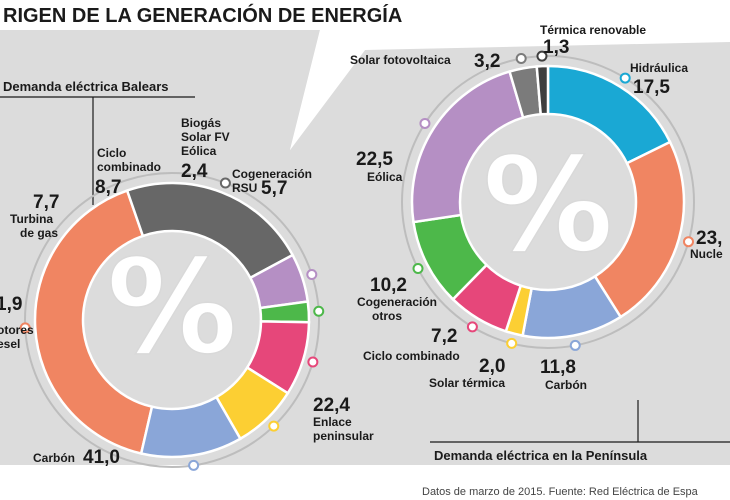 The height and width of the screenshot is (500, 730). I want to click on label-carbon-peninsula-value: 11,8, so click(558, 367).